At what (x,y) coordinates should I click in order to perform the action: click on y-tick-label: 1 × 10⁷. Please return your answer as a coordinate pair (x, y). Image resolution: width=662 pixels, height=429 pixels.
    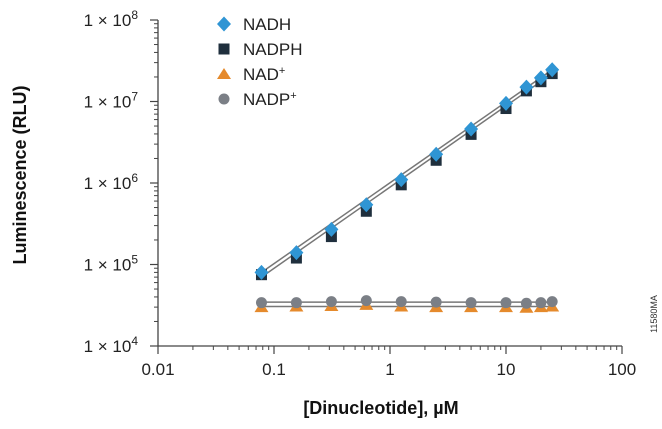
    Looking at the image, I should click on (111, 101).